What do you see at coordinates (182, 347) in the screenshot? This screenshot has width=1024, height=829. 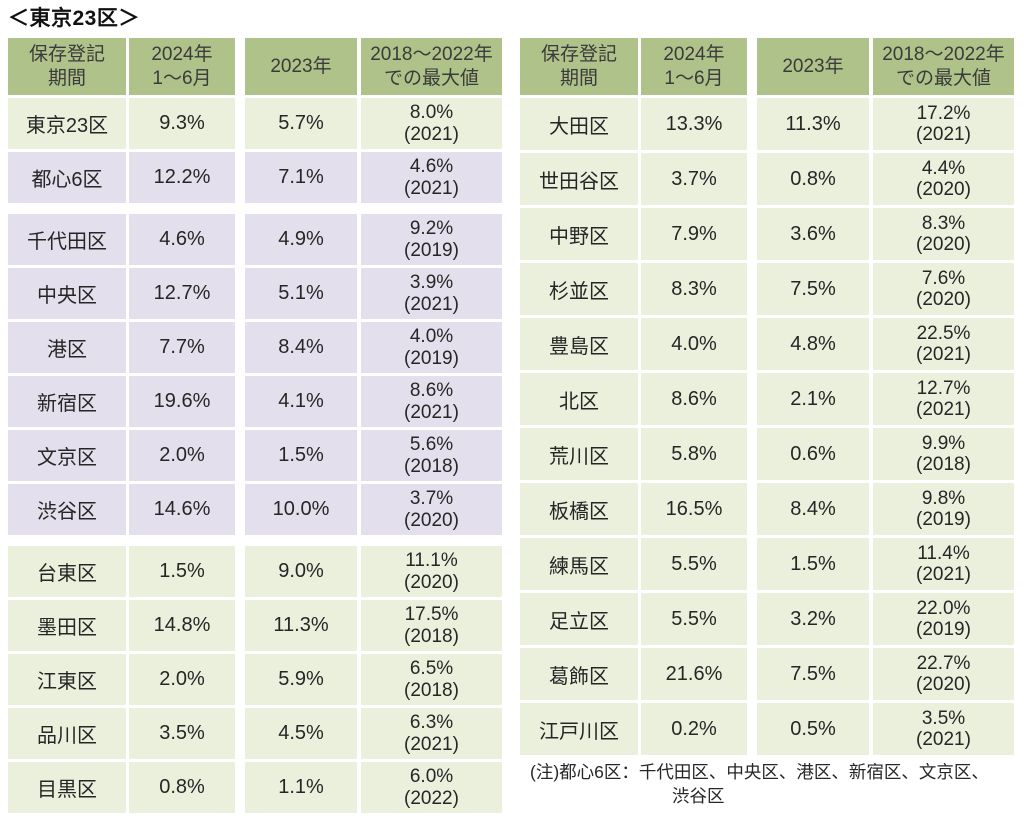 I see `value-2024-cell: 7.7%` at bounding box center [182, 347].